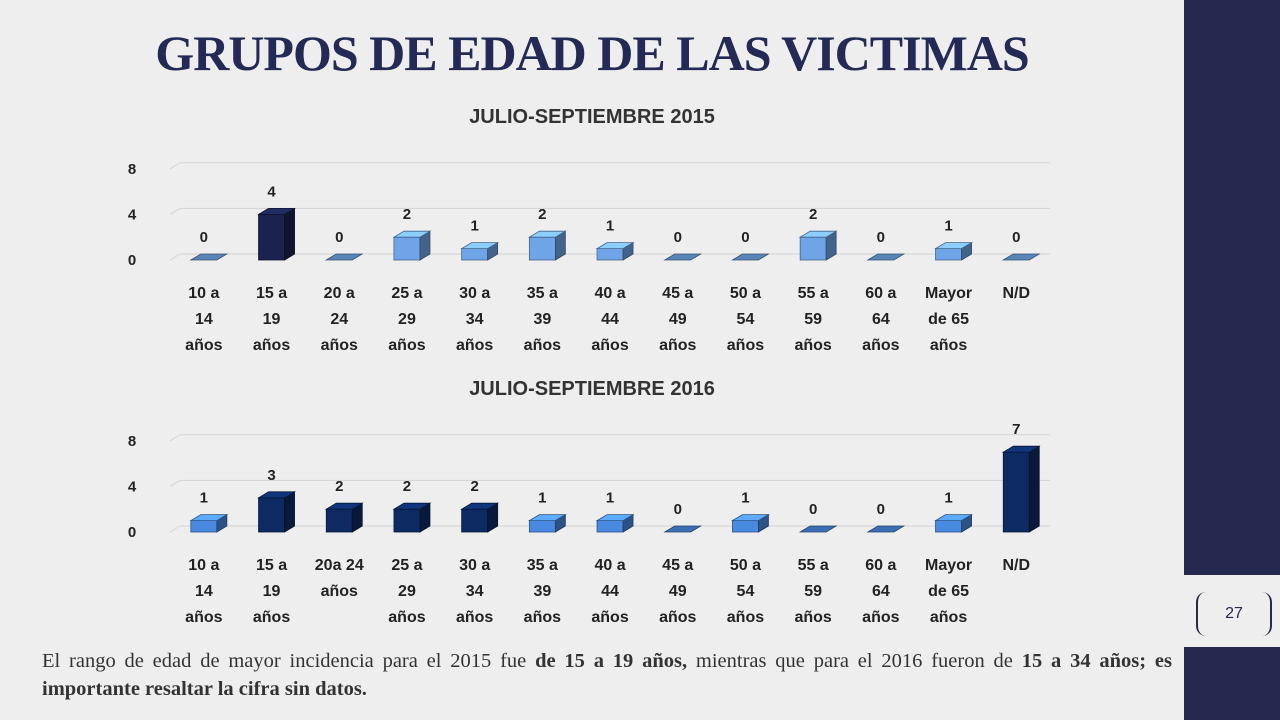 This screenshot has width=1280, height=720. What do you see at coordinates (746, 591) in the screenshot?
I see `x-tick-label: 54` at bounding box center [746, 591].